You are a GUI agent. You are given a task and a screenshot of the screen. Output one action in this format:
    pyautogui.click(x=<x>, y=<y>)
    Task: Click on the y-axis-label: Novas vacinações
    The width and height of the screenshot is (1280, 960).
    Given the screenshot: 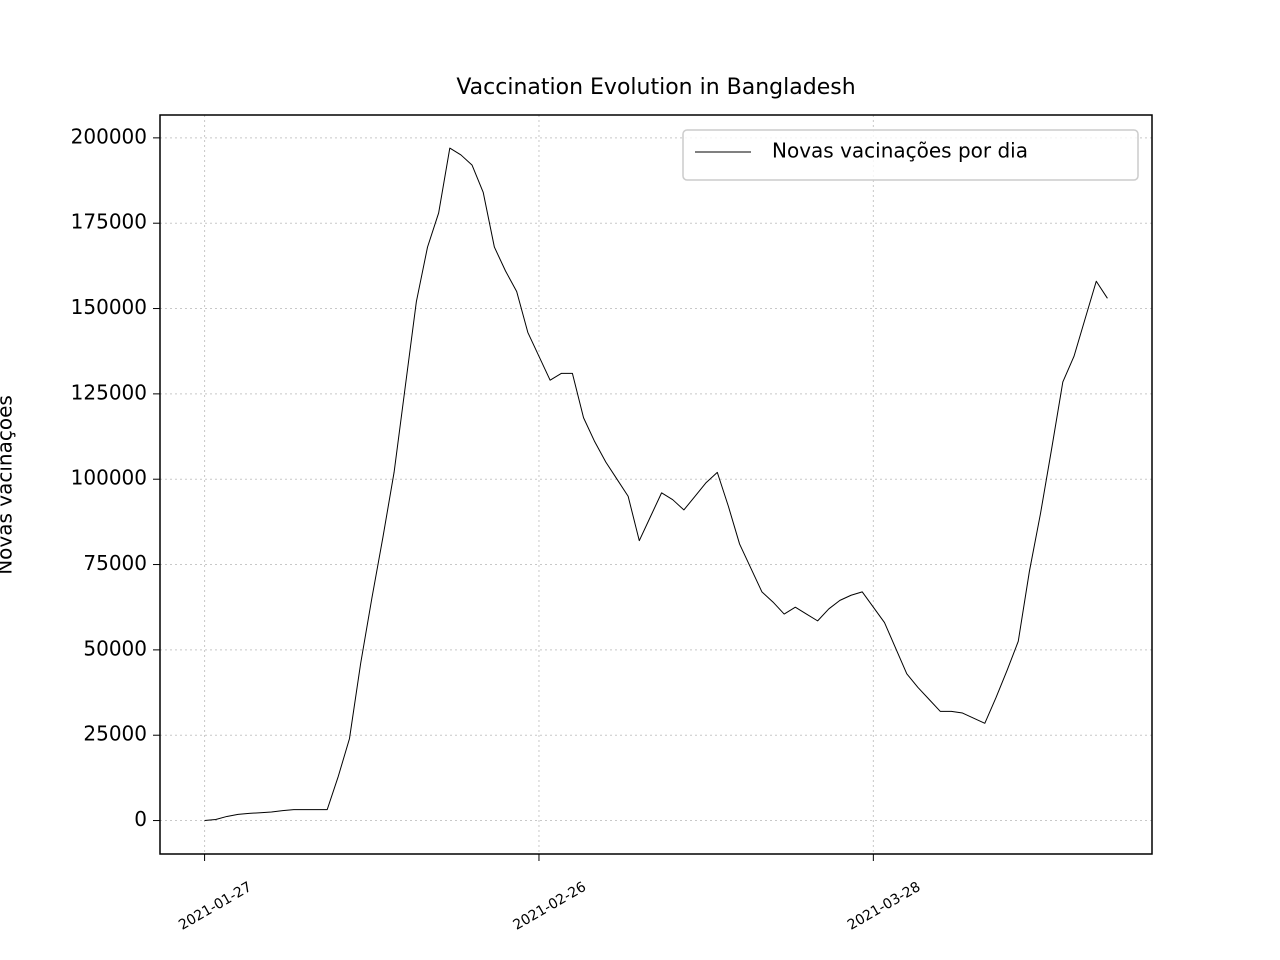 What is the action you would take?
    pyautogui.click(x=8, y=485)
    